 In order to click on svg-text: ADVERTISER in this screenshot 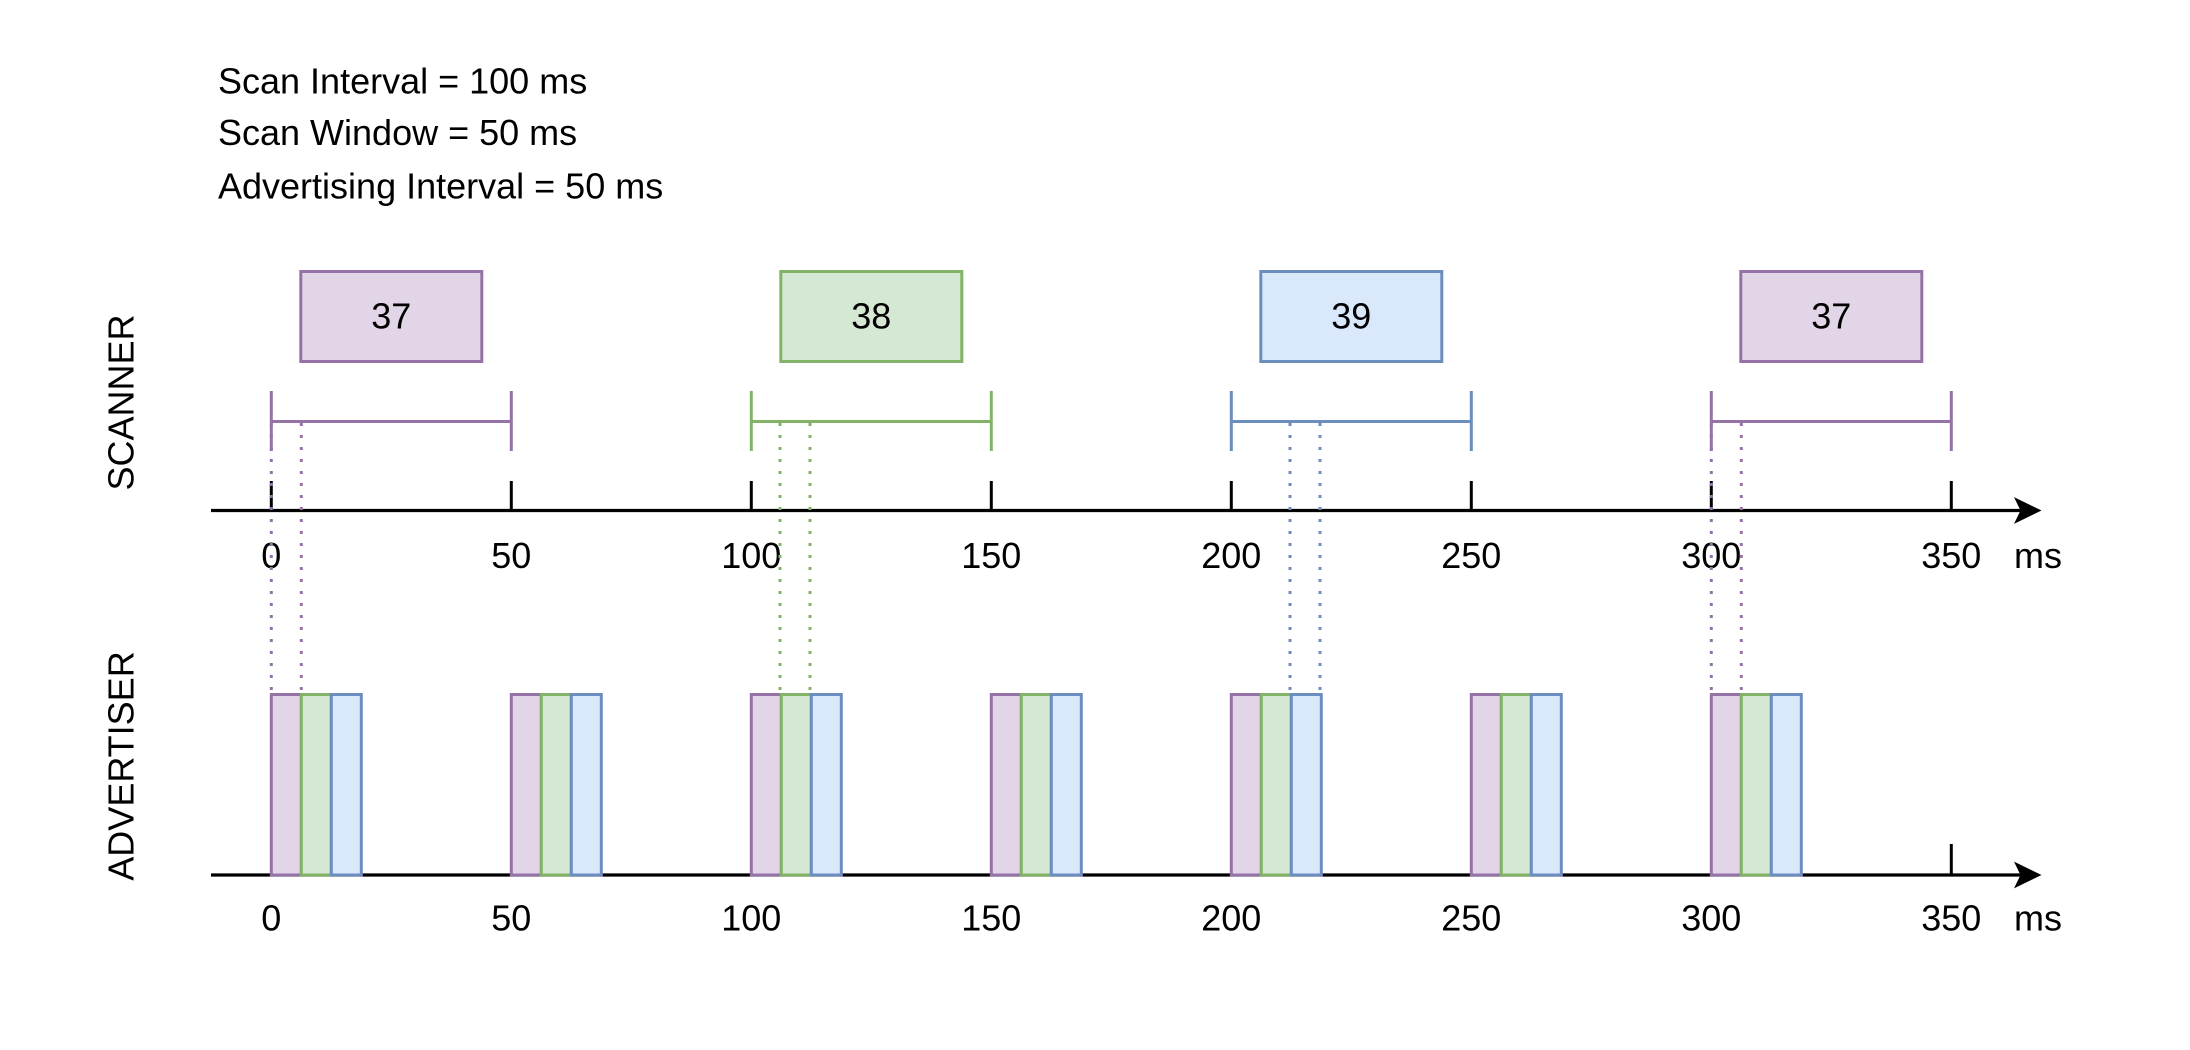, I will do `click(121, 765)`.